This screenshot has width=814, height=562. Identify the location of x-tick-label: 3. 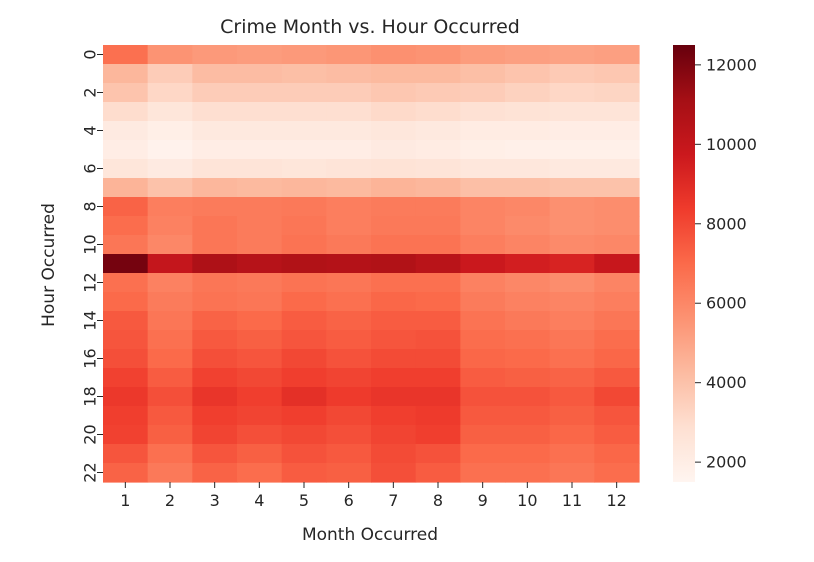
(215, 500).